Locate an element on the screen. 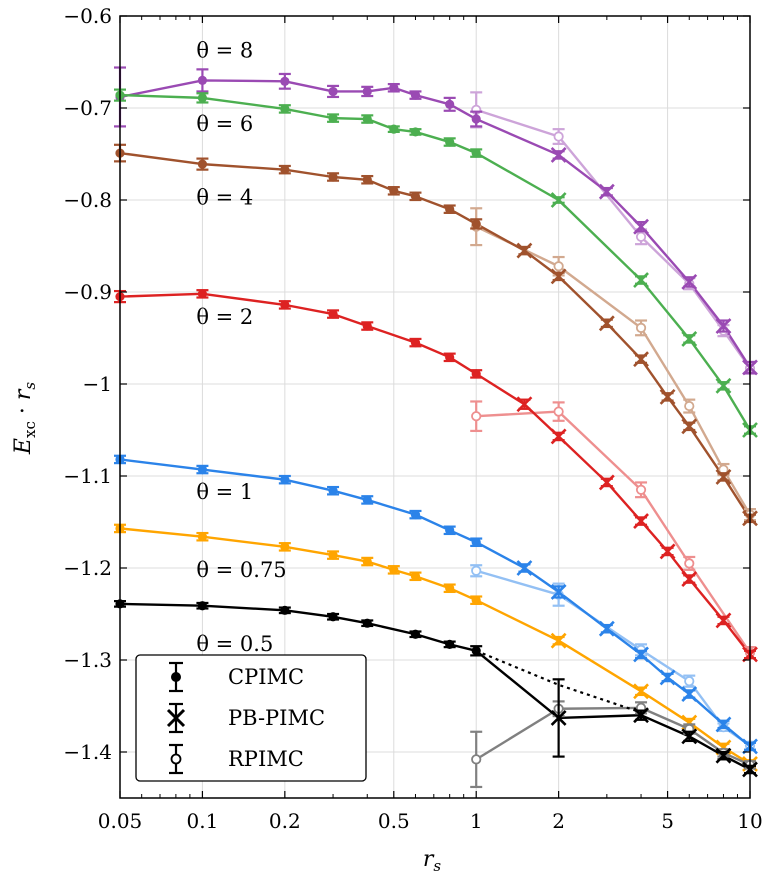  theta-label: θ = 0.5 is located at coordinates (234, 644).